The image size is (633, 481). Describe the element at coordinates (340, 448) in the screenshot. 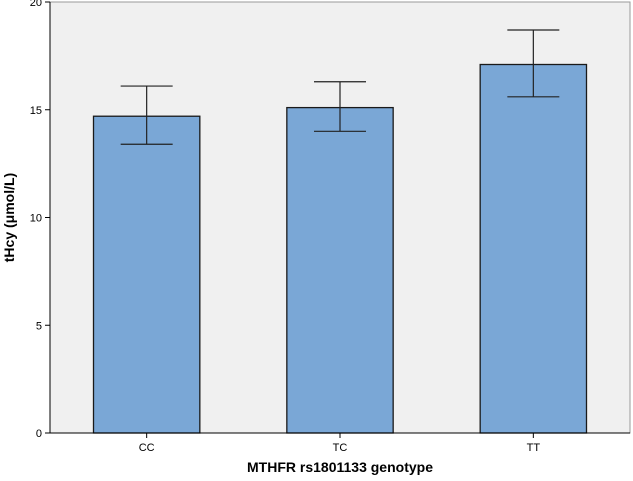

I see `x-tick-label: TC` at that location.